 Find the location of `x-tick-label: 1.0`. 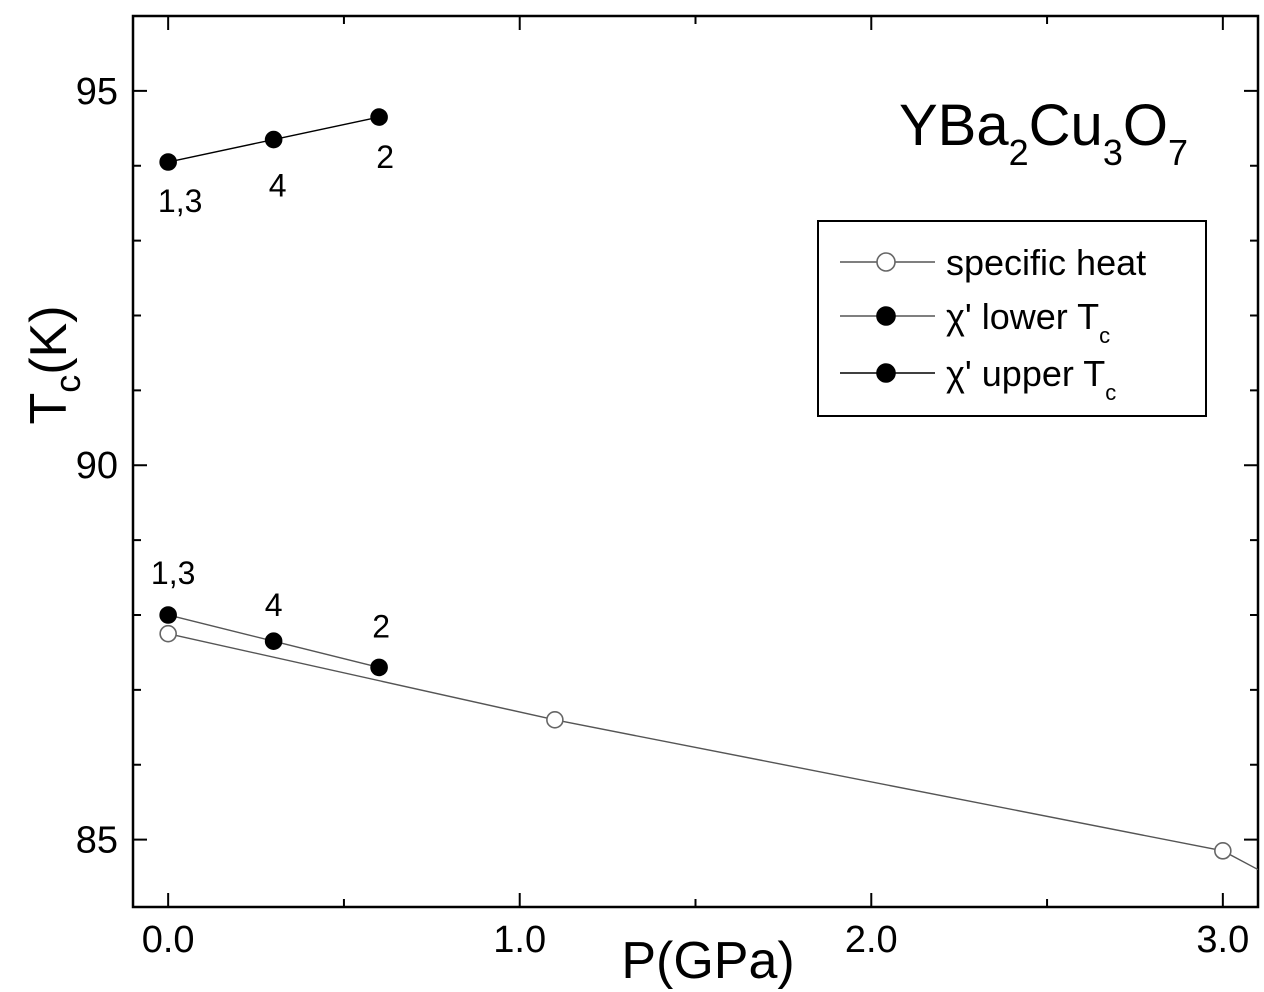

x-tick-label: 1.0 is located at coordinates (519, 940).